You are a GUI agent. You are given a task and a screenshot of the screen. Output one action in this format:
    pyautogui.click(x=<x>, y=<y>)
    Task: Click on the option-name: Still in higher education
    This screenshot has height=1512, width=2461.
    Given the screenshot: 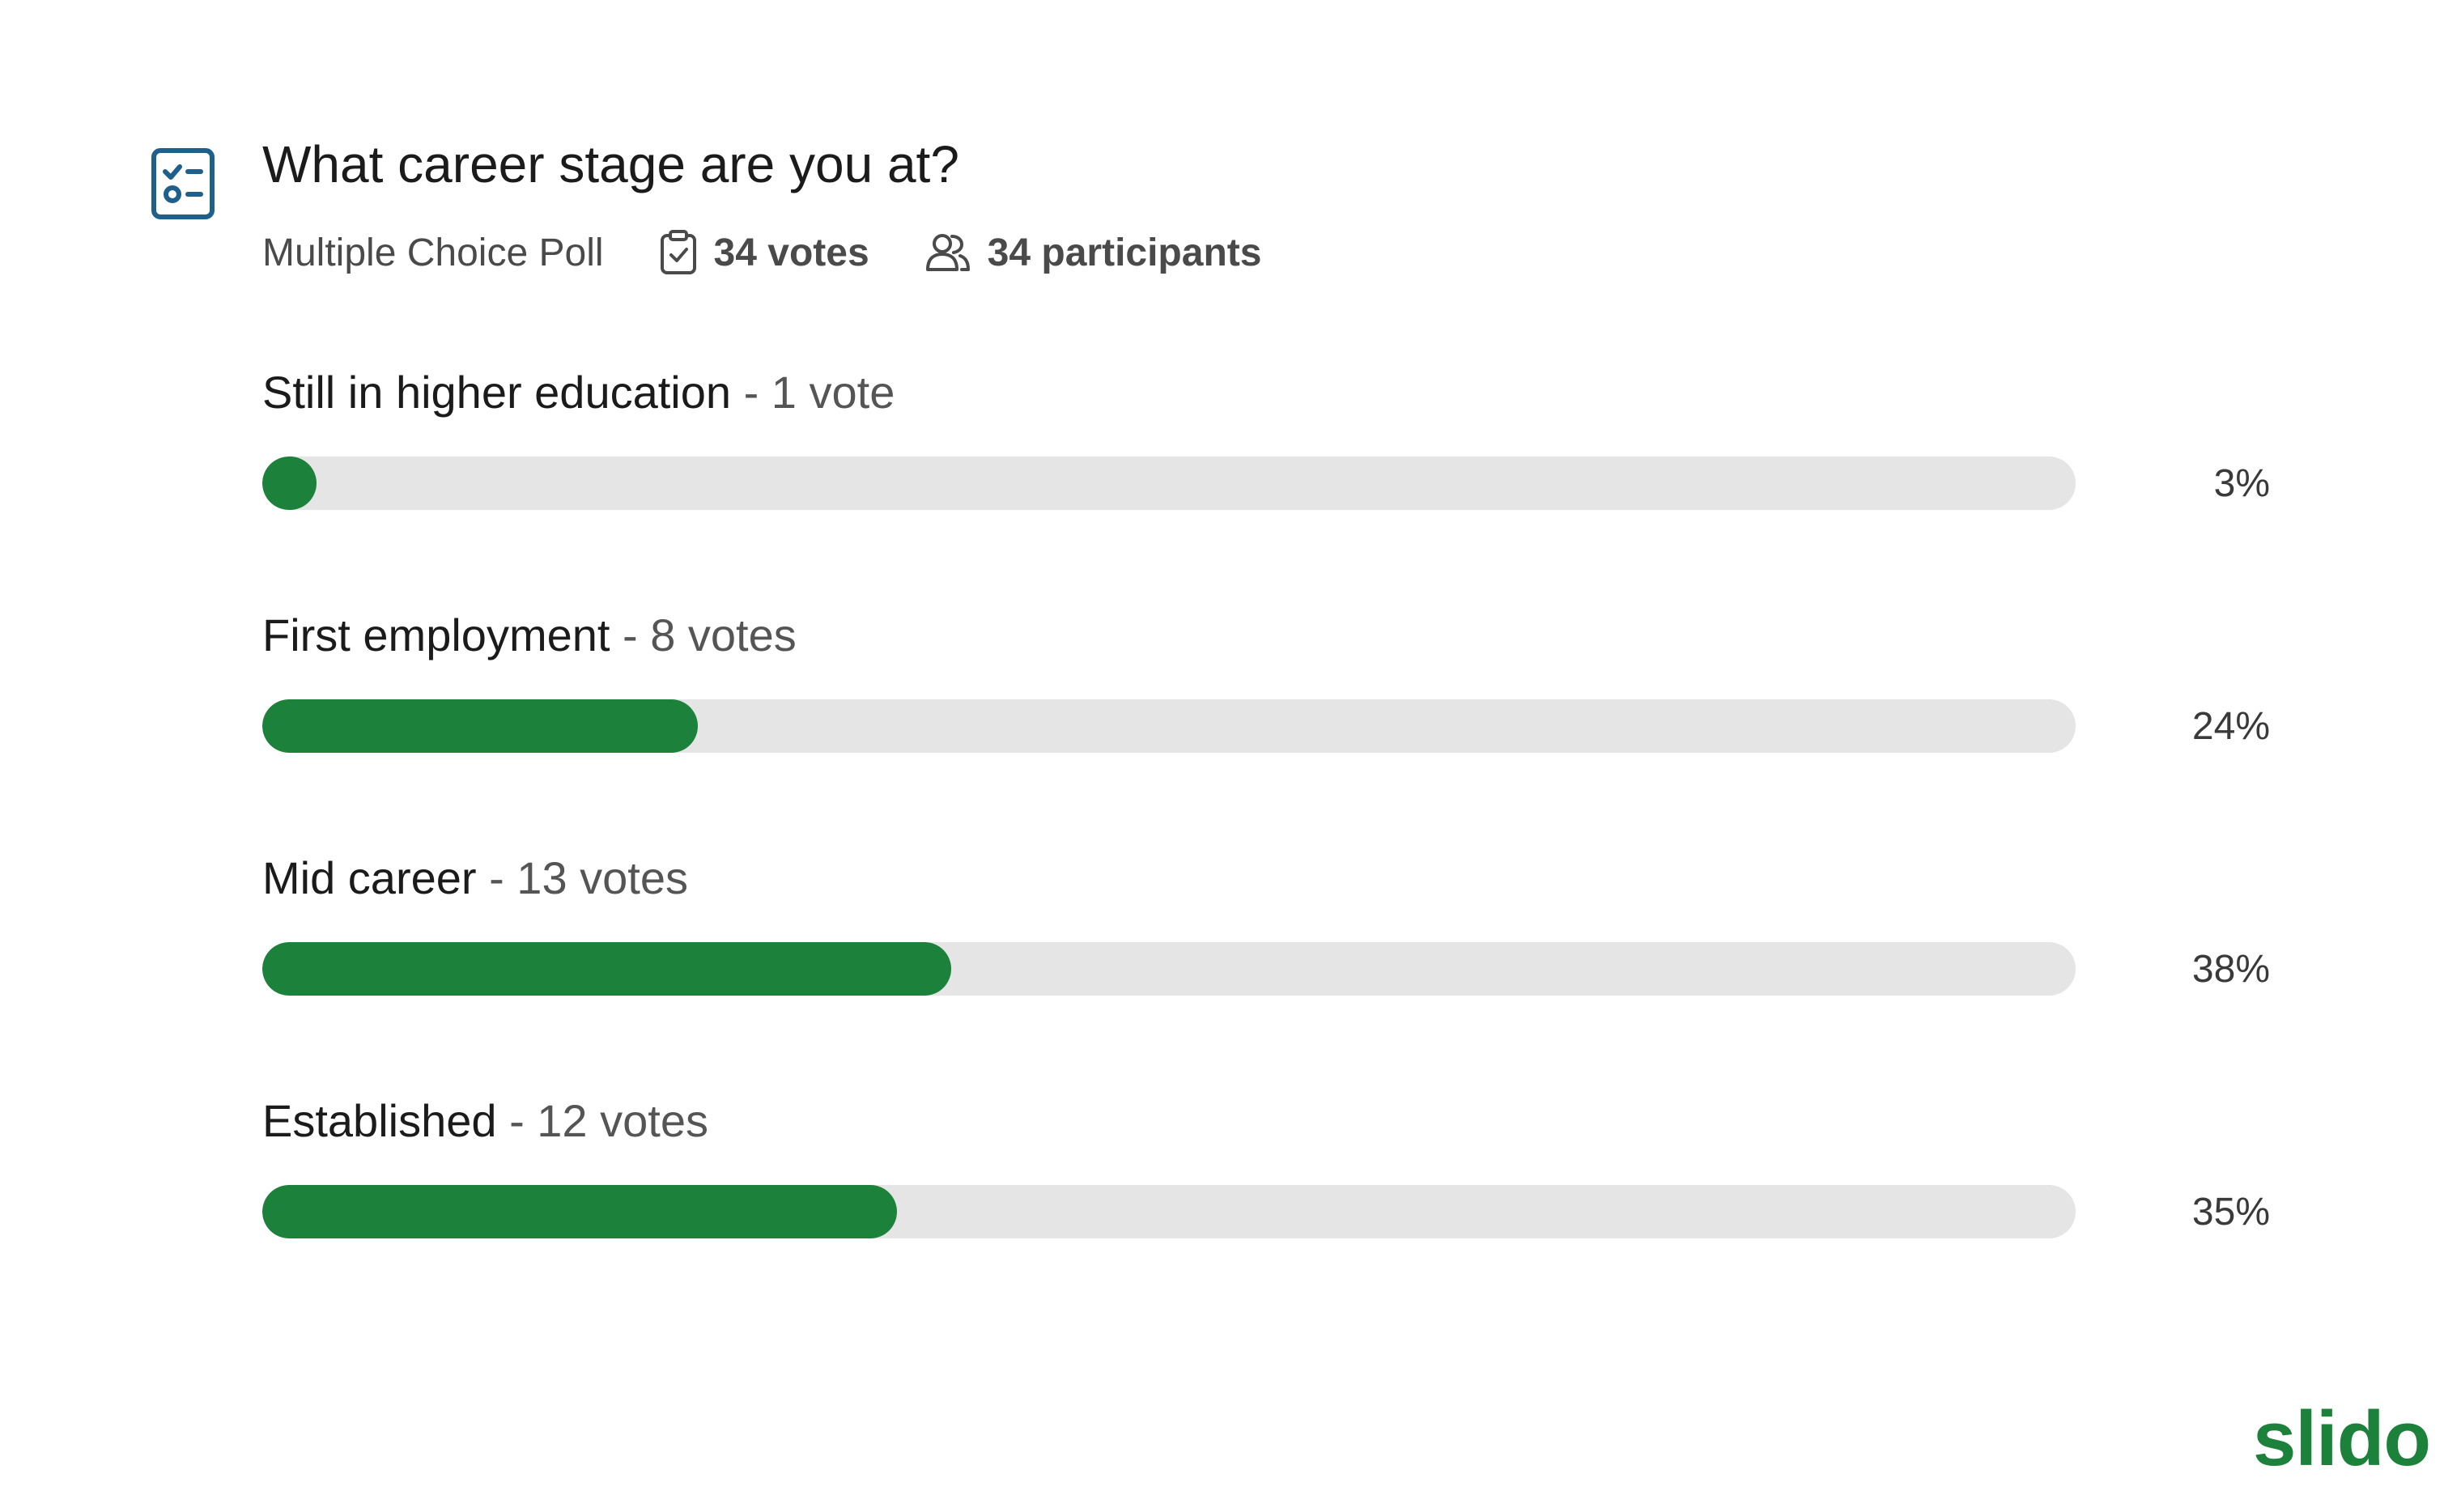 What is the action you would take?
    pyautogui.click(x=497, y=392)
    